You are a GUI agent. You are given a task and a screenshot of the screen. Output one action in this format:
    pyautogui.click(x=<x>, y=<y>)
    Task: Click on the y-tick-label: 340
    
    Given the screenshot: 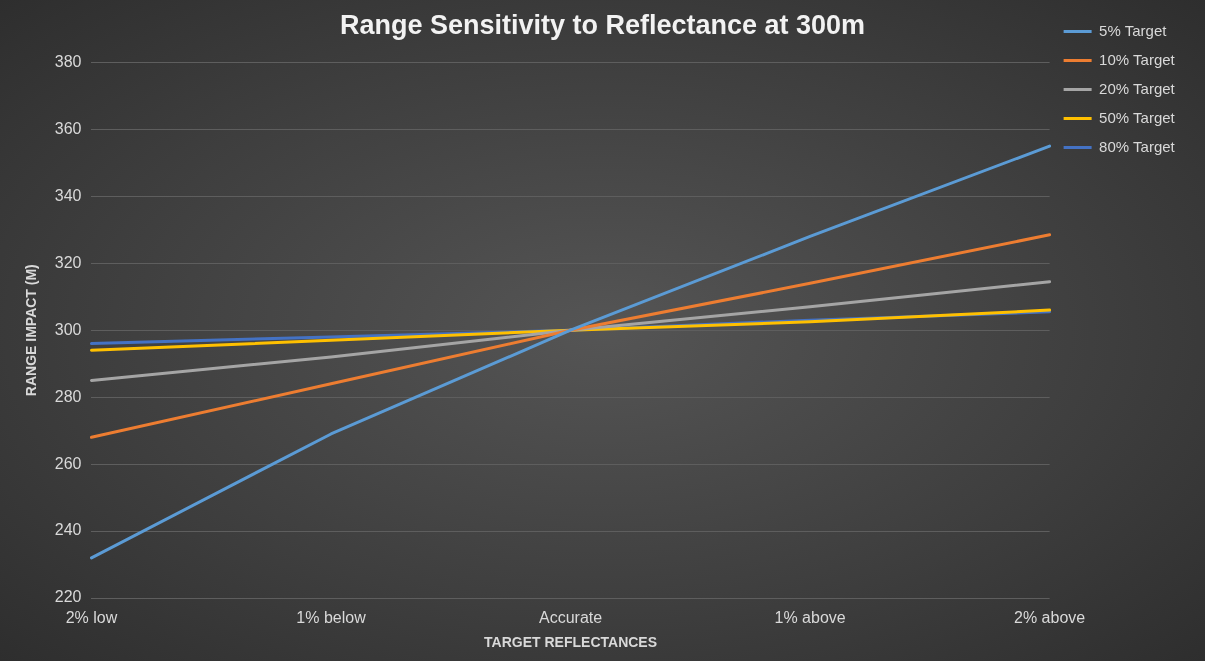 What is the action you would take?
    pyautogui.click(x=68, y=195)
    